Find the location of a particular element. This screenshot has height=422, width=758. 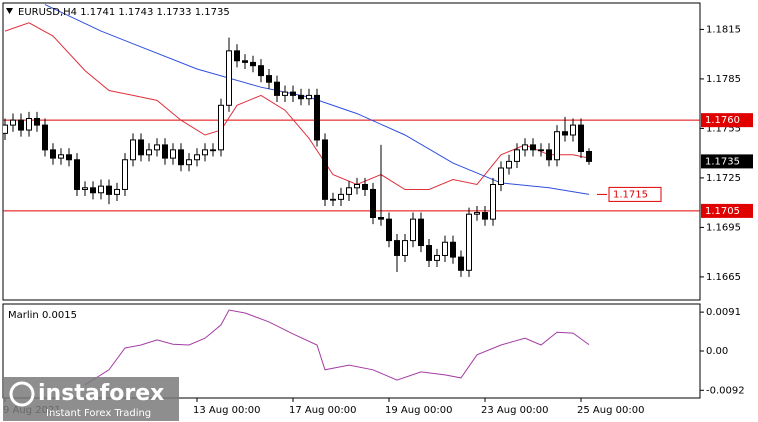

y-tick-label: 1.1815 is located at coordinates (723, 29).